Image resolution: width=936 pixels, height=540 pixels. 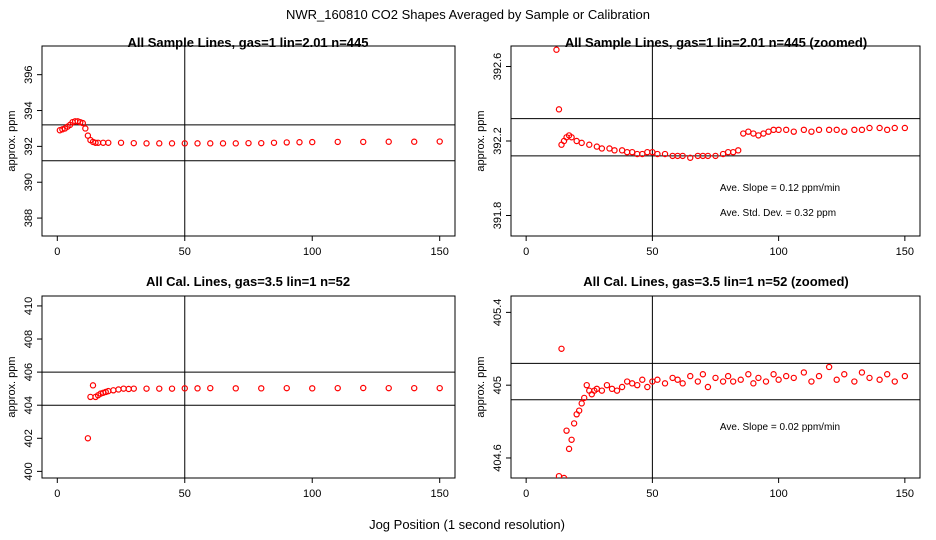 What do you see at coordinates (732, 411) in the screenshot?
I see `data-points` at bounding box center [732, 411].